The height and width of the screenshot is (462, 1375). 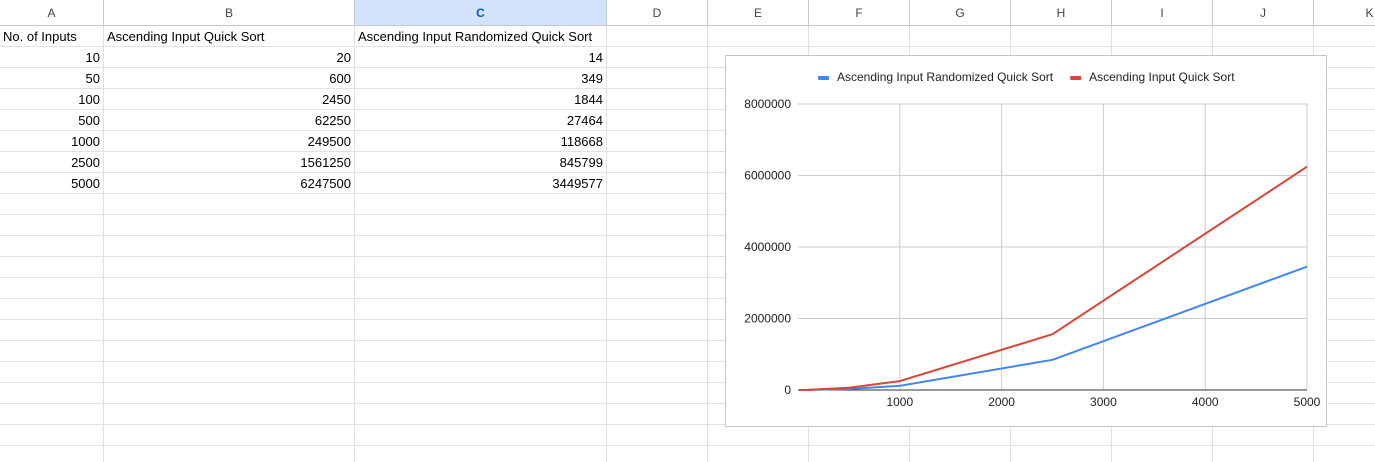 What do you see at coordinates (1061, 13) in the screenshot?
I see `column-header-h: H` at bounding box center [1061, 13].